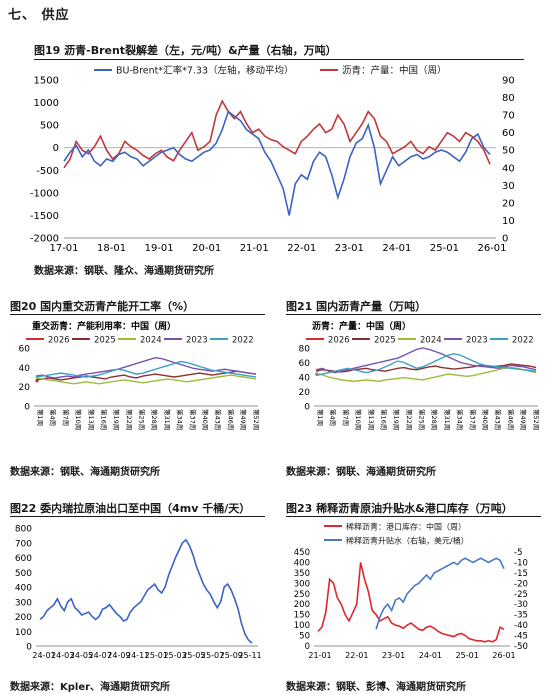 This screenshot has height=694, width=550. I want to click on fig19-y2tick: 60, so click(508, 133).